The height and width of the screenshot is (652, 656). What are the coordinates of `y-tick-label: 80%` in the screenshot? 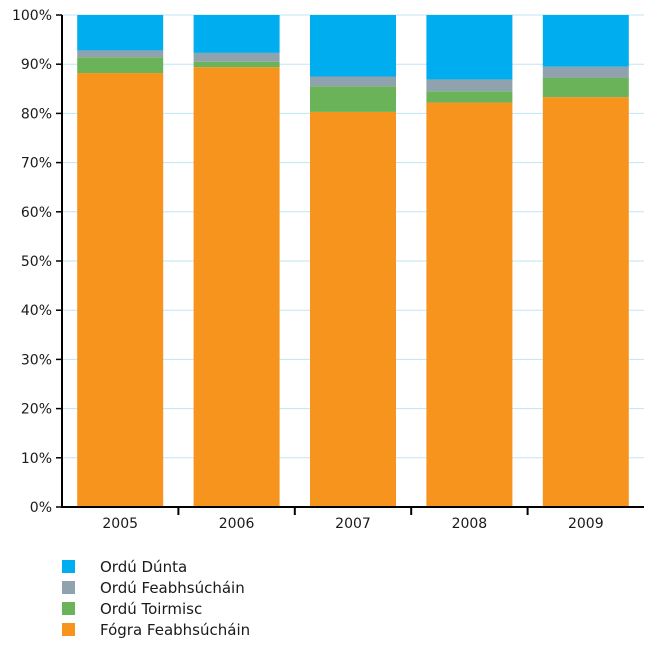 It's located at (36, 114).